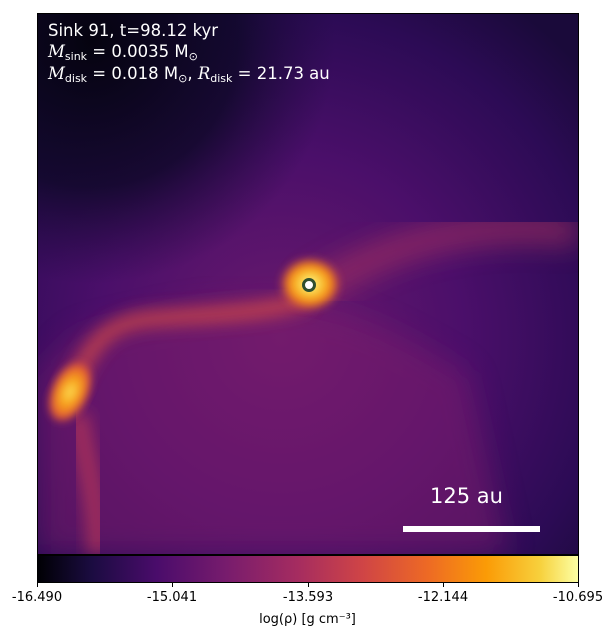 This screenshot has height=644, width=615. What do you see at coordinates (578, 597) in the screenshot?
I see `colorbar-tick-label: -10.695` at bounding box center [578, 597].